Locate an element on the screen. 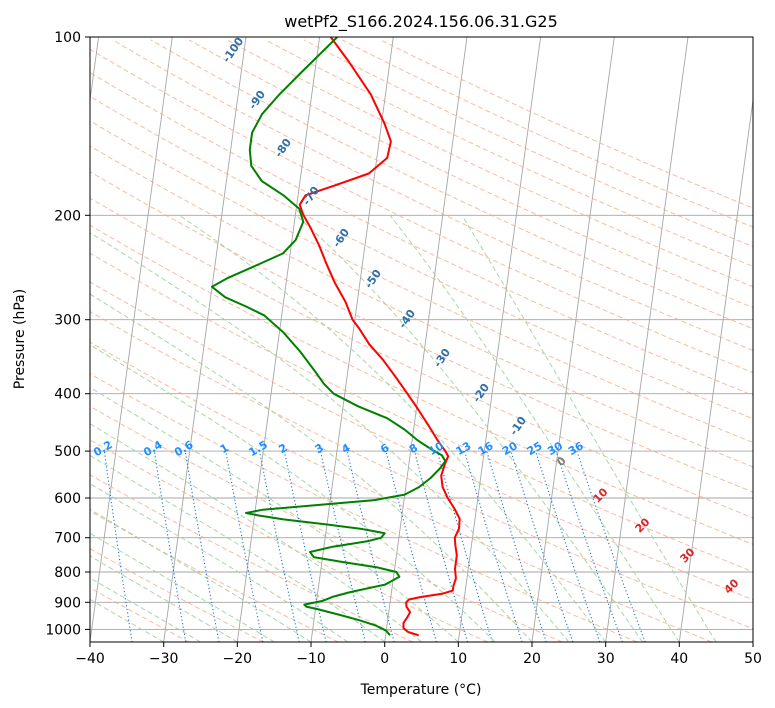 The height and width of the screenshot is (708, 775). x-tick-label: 50 is located at coordinates (753, 659).